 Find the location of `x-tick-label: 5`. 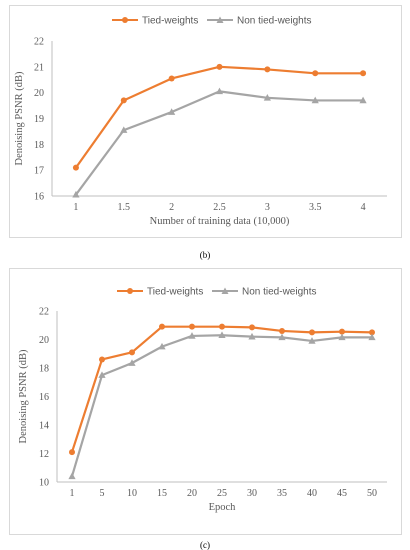

x-tick-label: 5 is located at coordinates (102, 493).